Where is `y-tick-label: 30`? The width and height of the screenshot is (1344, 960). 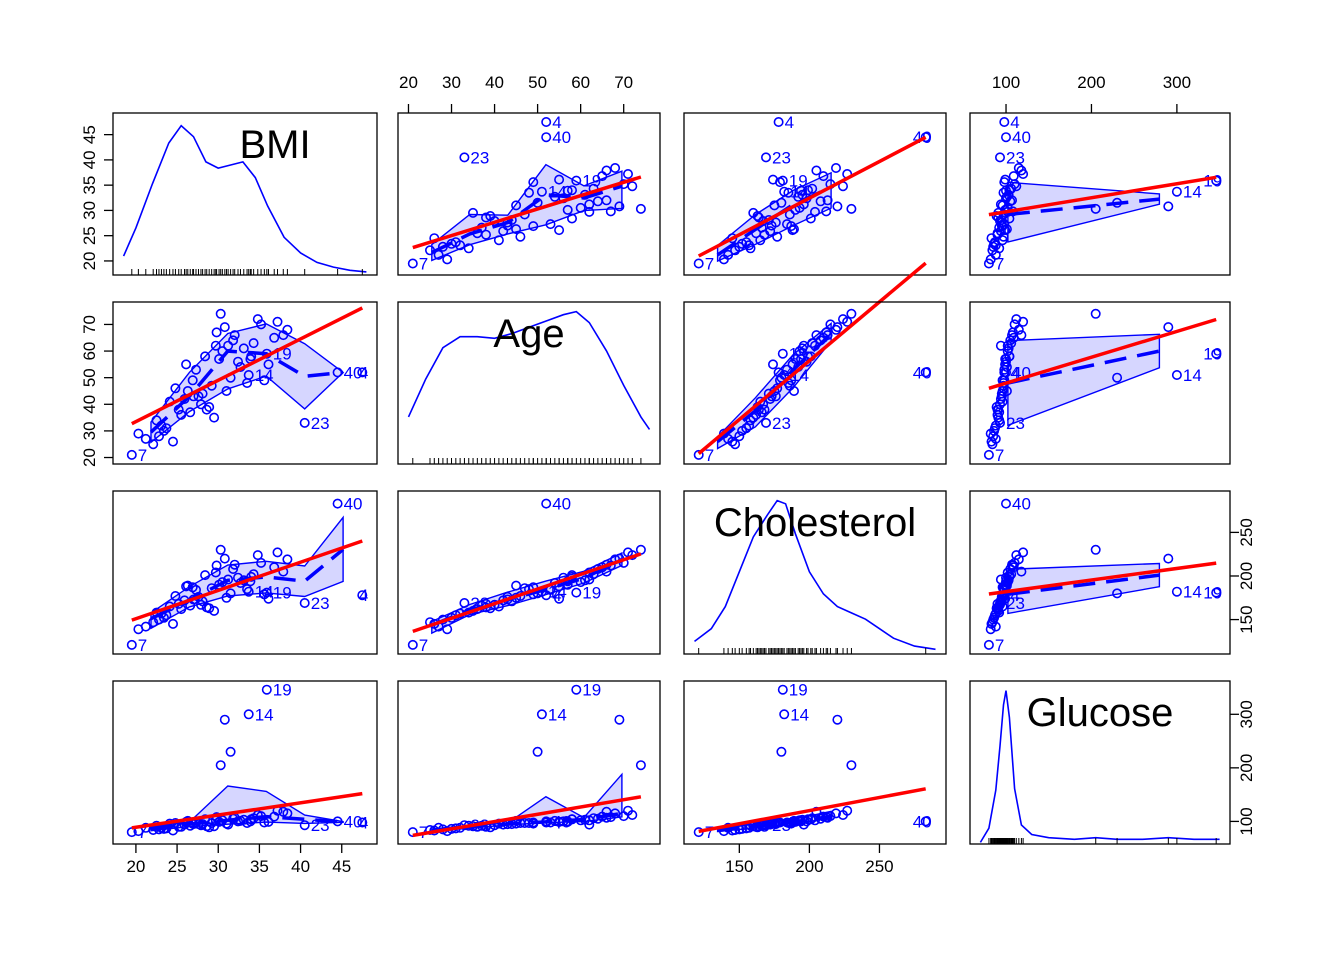
y-tick-label: 30 is located at coordinates (89, 210).